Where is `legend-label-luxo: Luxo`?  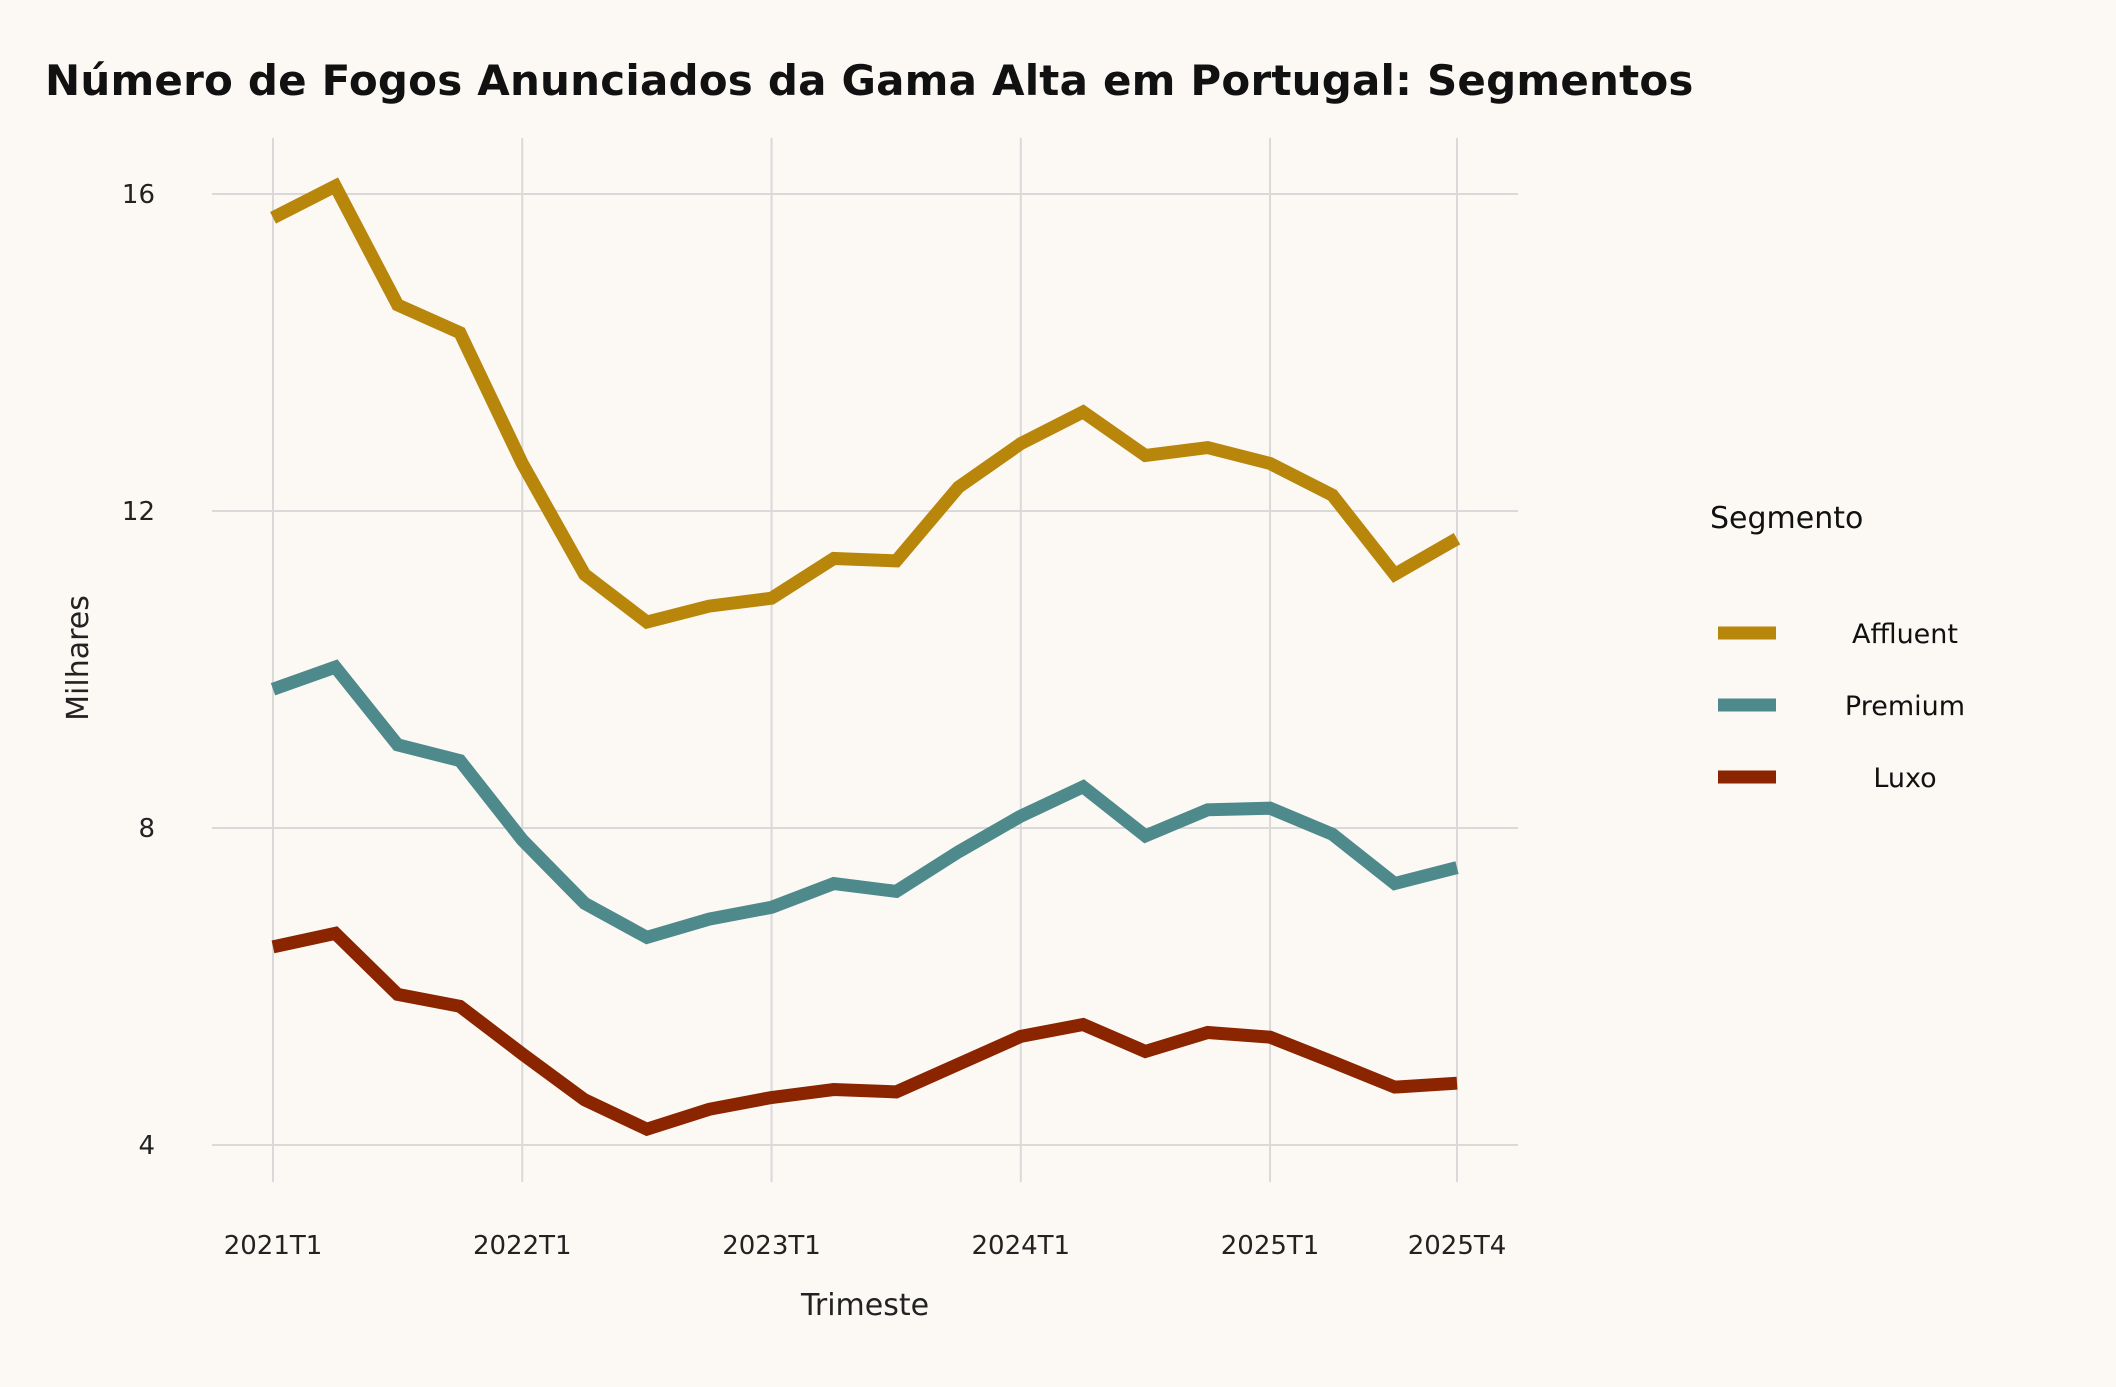
legend-label-luxo: Luxo is located at coordinates (1904, 778).